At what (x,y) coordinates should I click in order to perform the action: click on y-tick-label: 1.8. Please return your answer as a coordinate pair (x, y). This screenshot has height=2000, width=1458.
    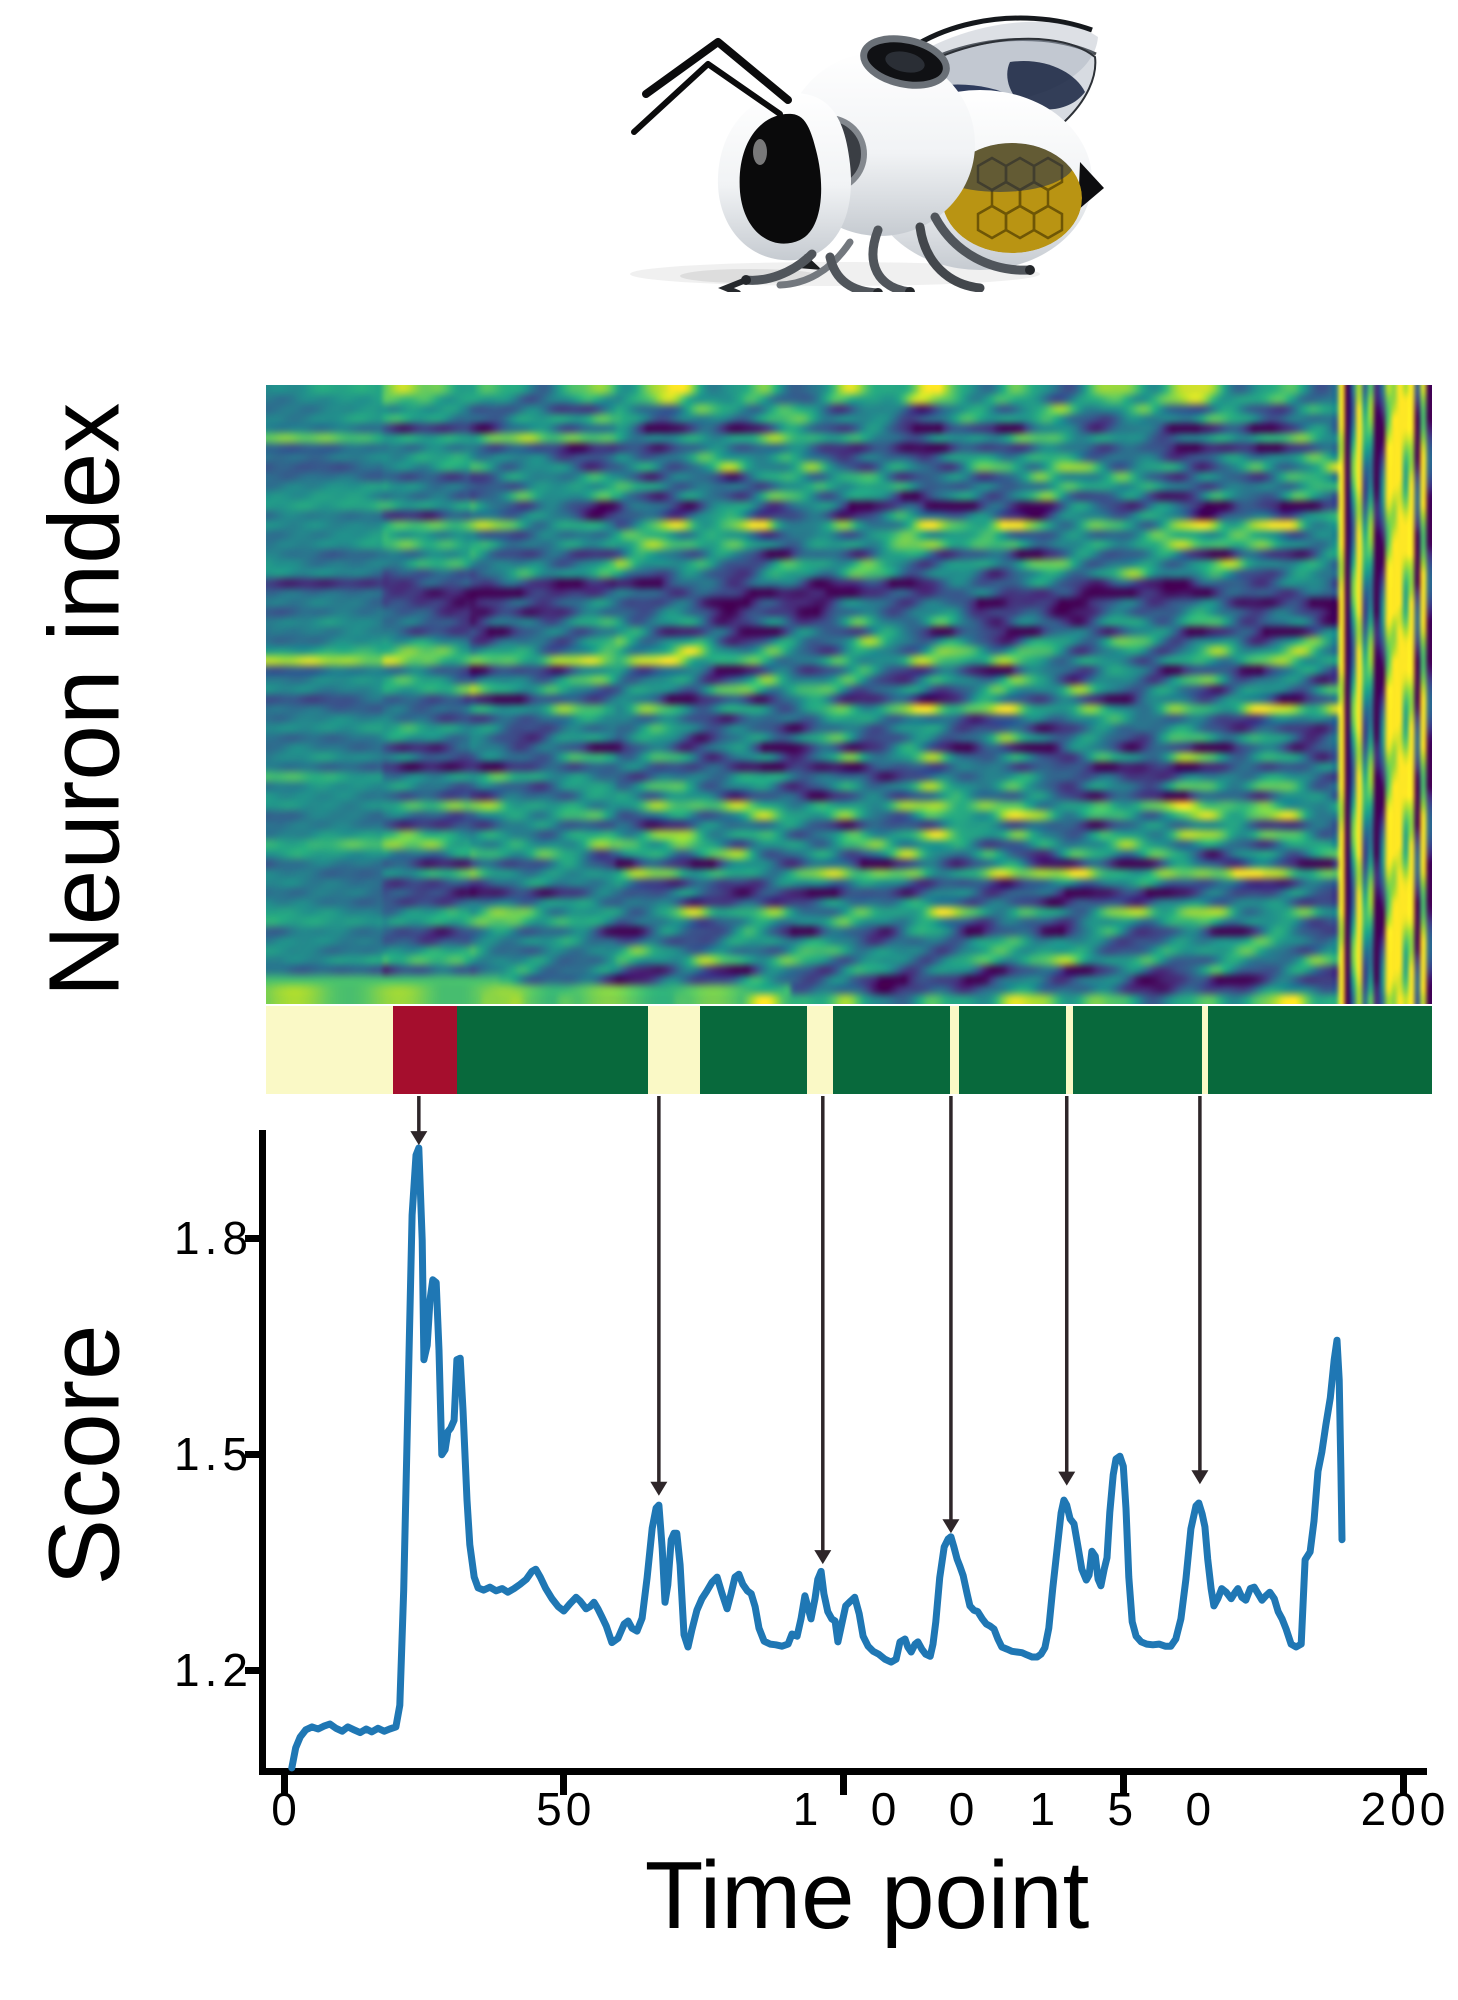
    Looking at the image, I should click on (213, 1238).